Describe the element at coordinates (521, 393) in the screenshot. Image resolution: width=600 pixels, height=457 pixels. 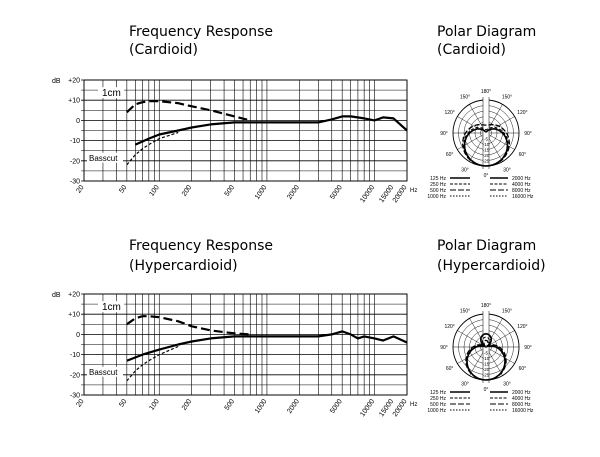
I see `legend-label-high: 2000 Hz` at that location.